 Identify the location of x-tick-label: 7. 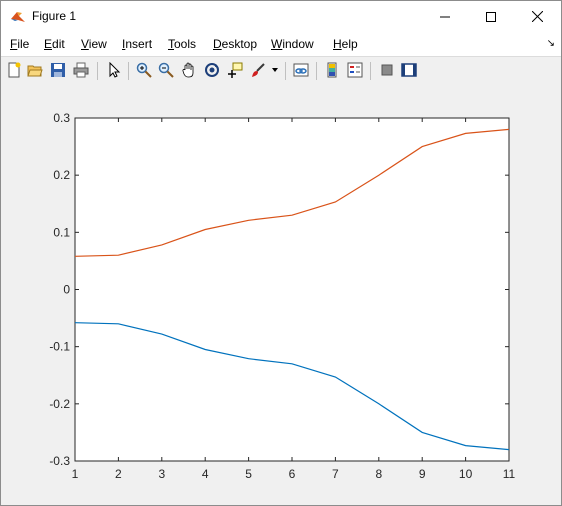
(335, 474).